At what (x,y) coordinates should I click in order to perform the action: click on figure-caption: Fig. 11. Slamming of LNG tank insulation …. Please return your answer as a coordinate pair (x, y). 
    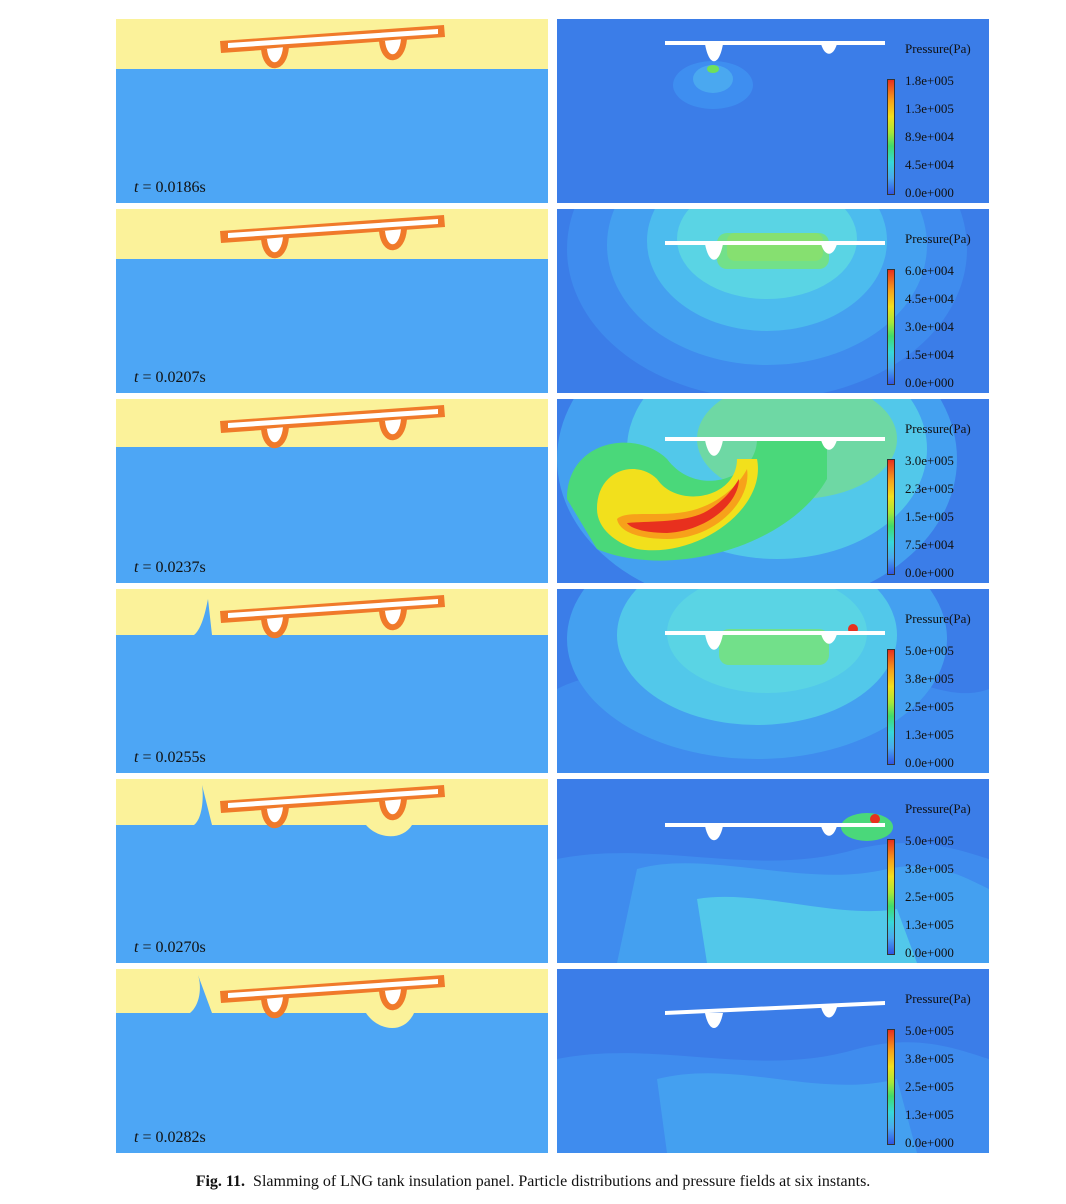
    Looking at the image, I should click on (533, 1182).